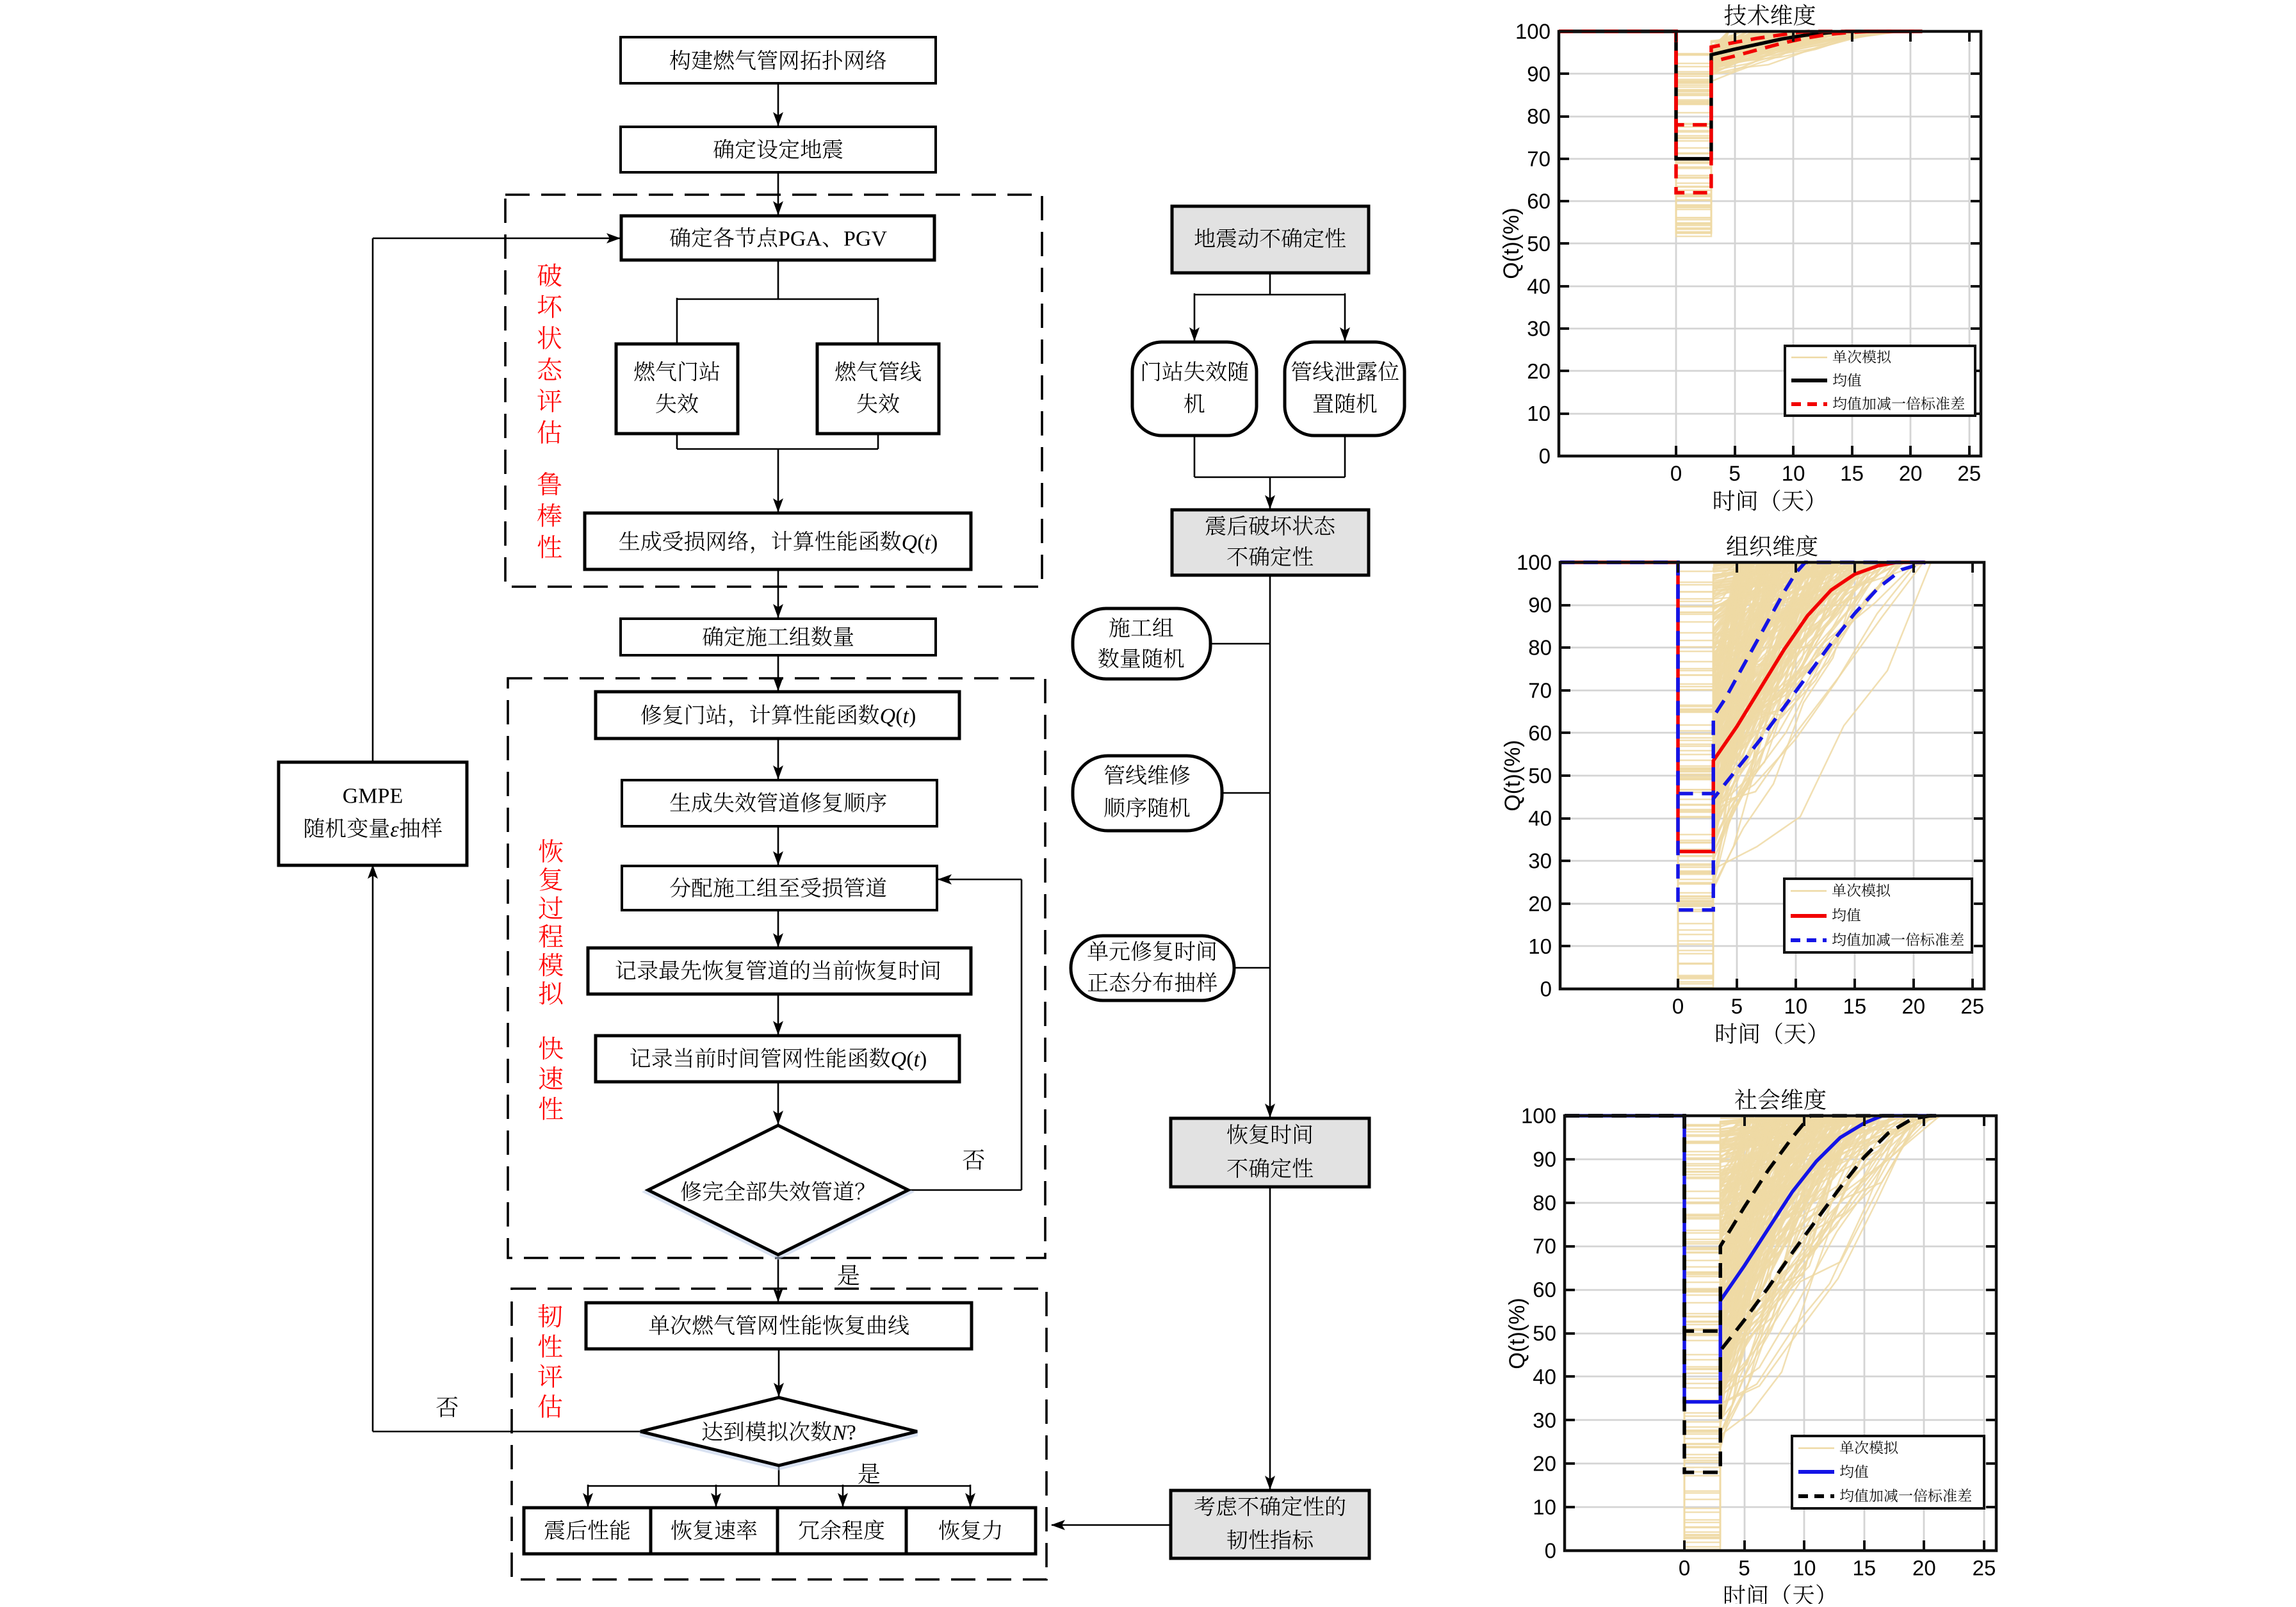 This screenshot has width=2296, height=1607. I want to click on svg-text: 鲁, so click(549, 485).